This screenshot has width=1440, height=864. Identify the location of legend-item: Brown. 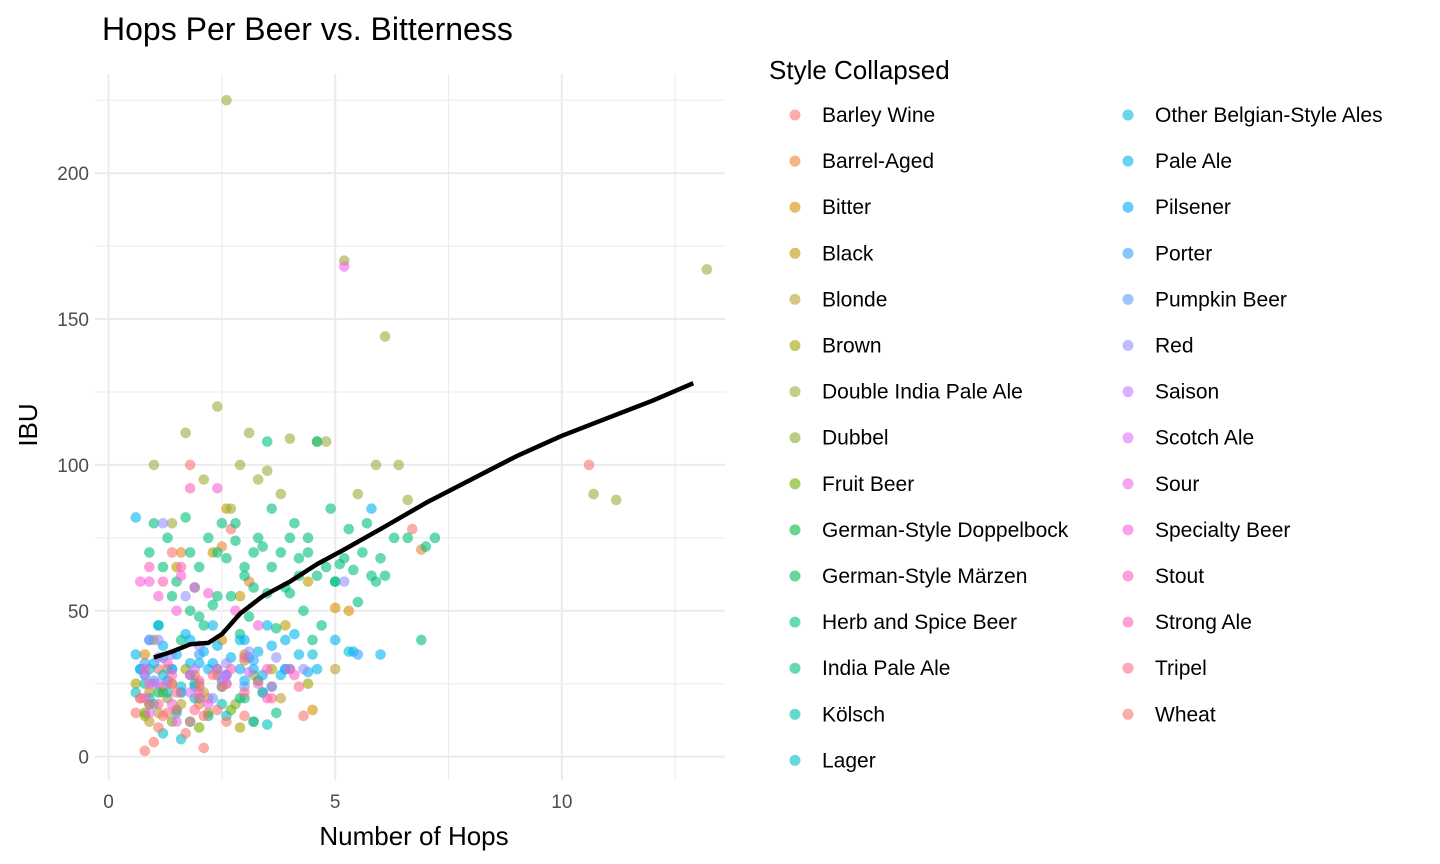
(835, 346).